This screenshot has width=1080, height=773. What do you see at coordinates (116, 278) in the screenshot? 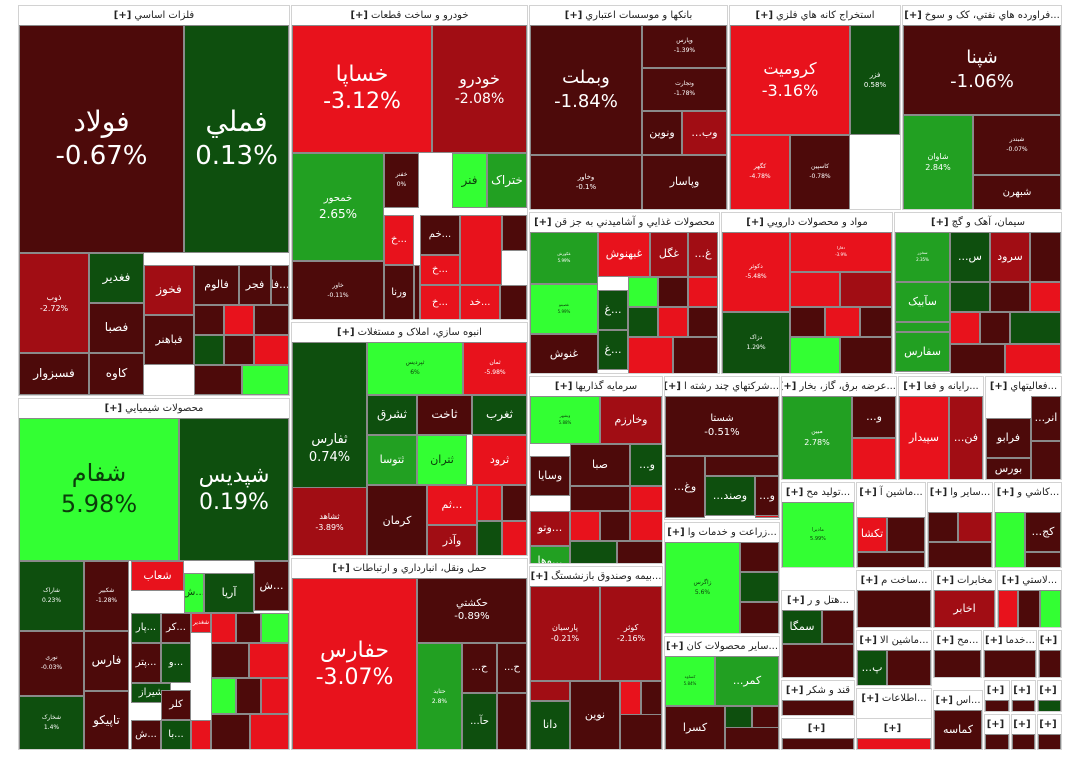
I see `stock-tile: فغدير` at bounding box center [116, 278].